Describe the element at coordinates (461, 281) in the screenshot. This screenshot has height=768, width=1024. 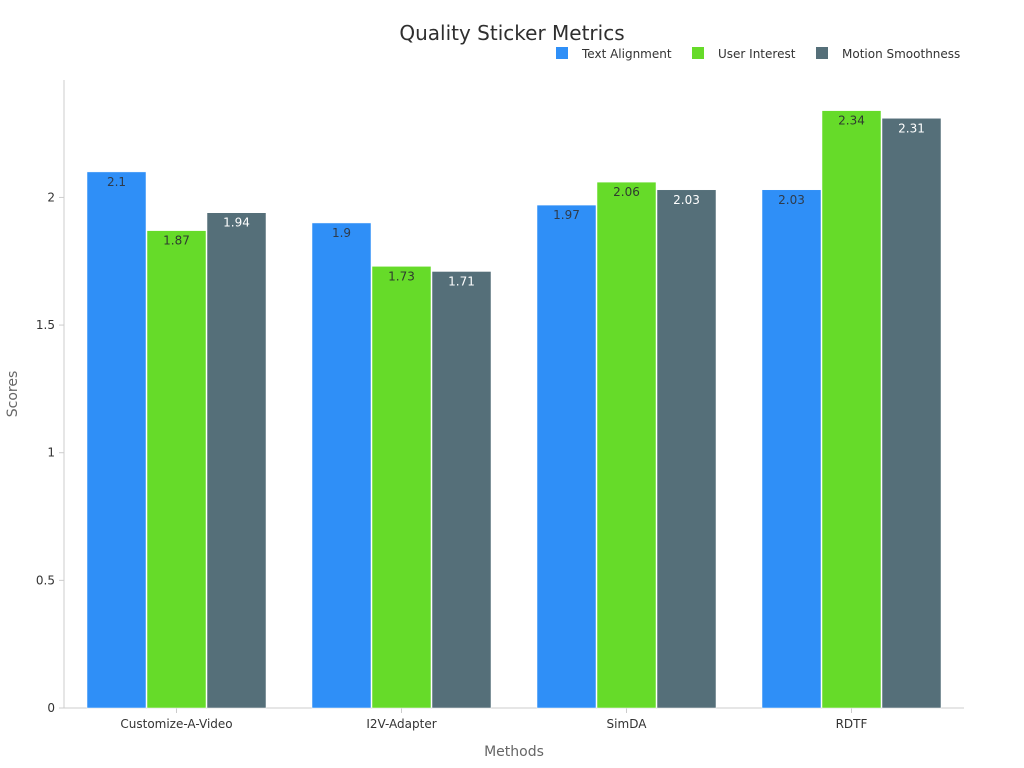
I see `data-label: 1.71` at that location.